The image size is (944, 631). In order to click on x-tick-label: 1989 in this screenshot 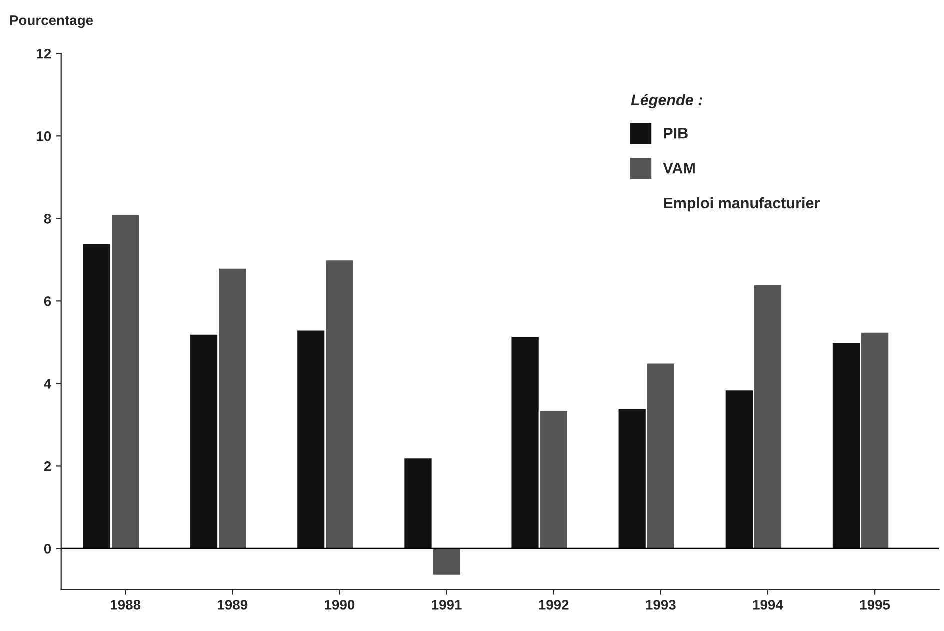, I will do `click(233, 605)`.